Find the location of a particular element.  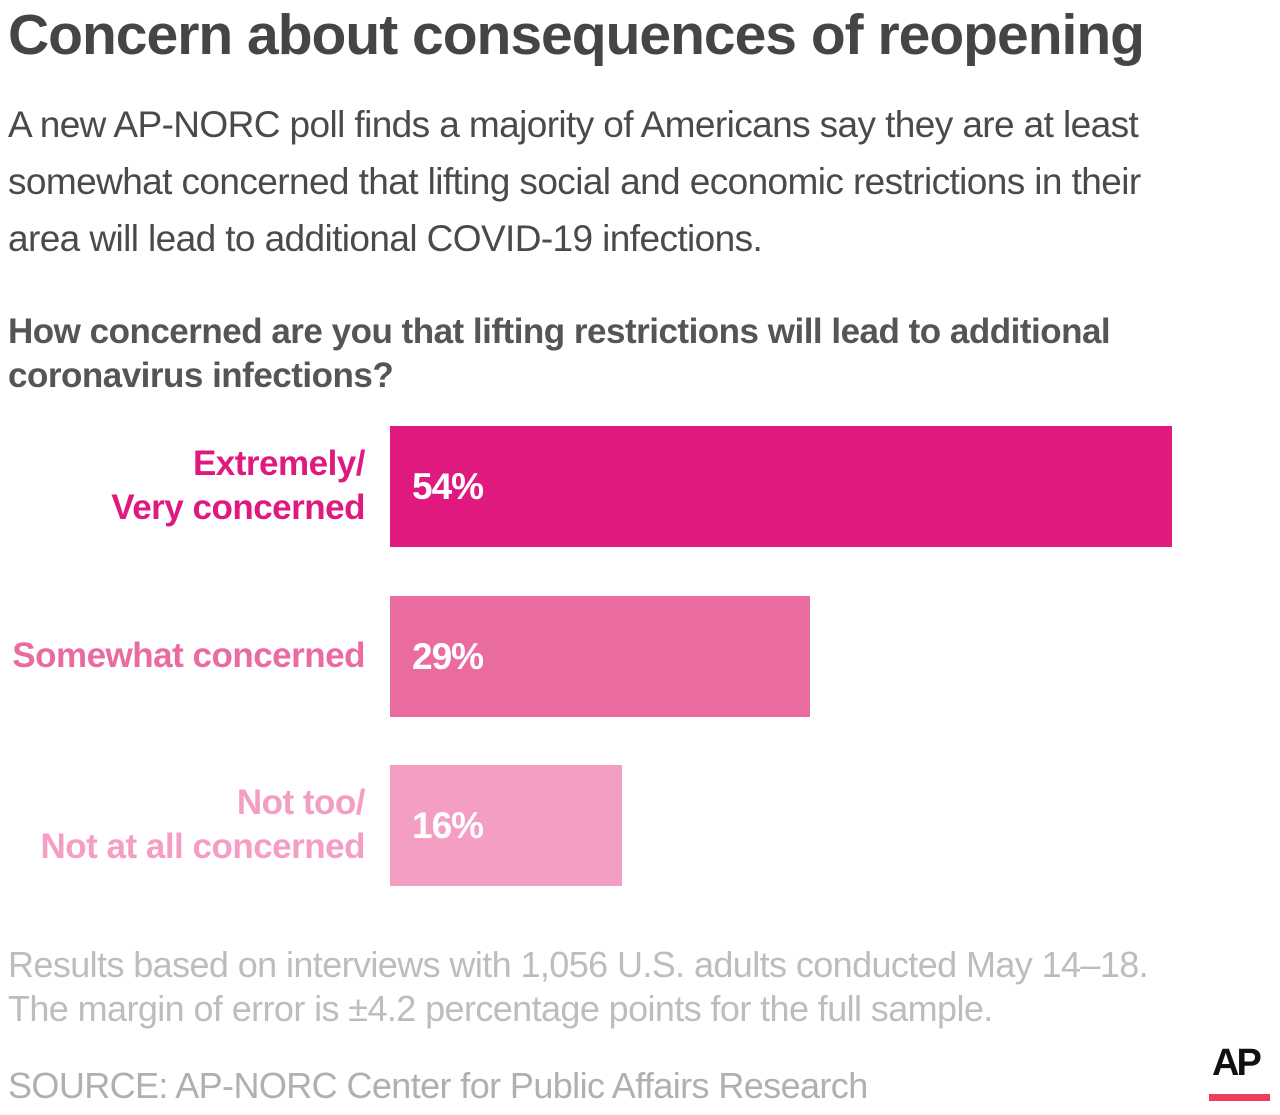

bar-3: 16% is located at coordinates (506, 825).